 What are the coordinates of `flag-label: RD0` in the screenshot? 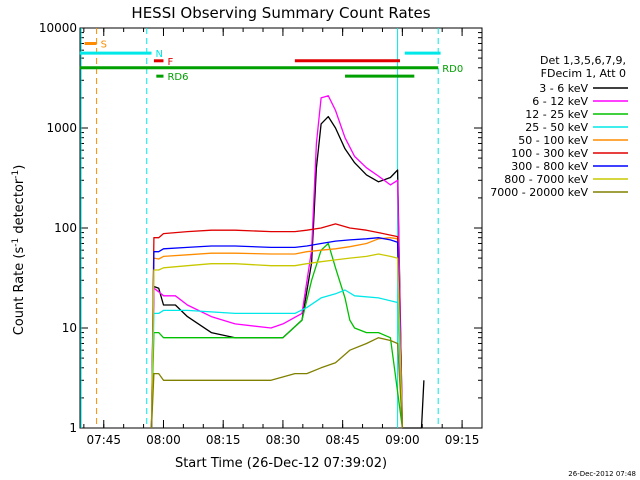 It's located at (452, 69).